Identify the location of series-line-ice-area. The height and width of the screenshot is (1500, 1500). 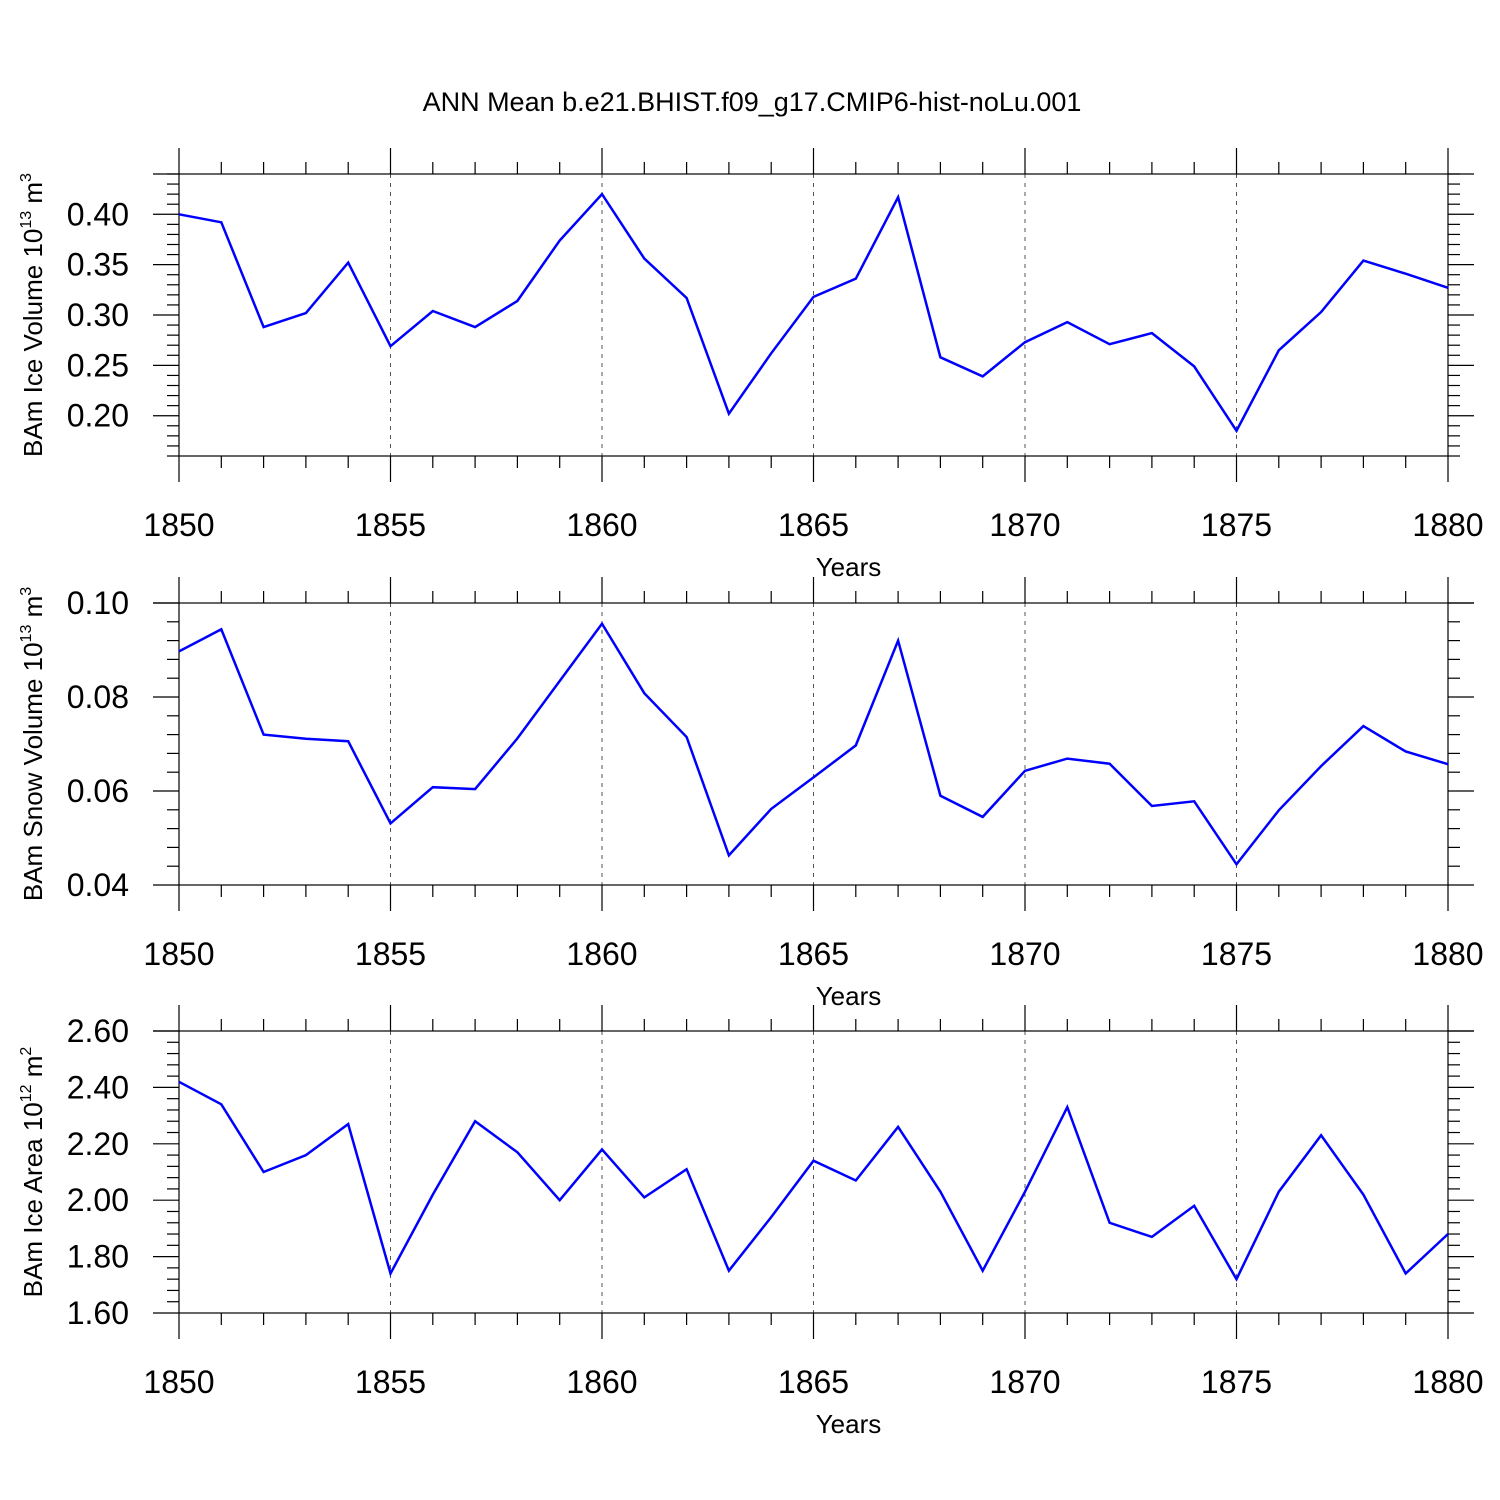
(813, 1181).